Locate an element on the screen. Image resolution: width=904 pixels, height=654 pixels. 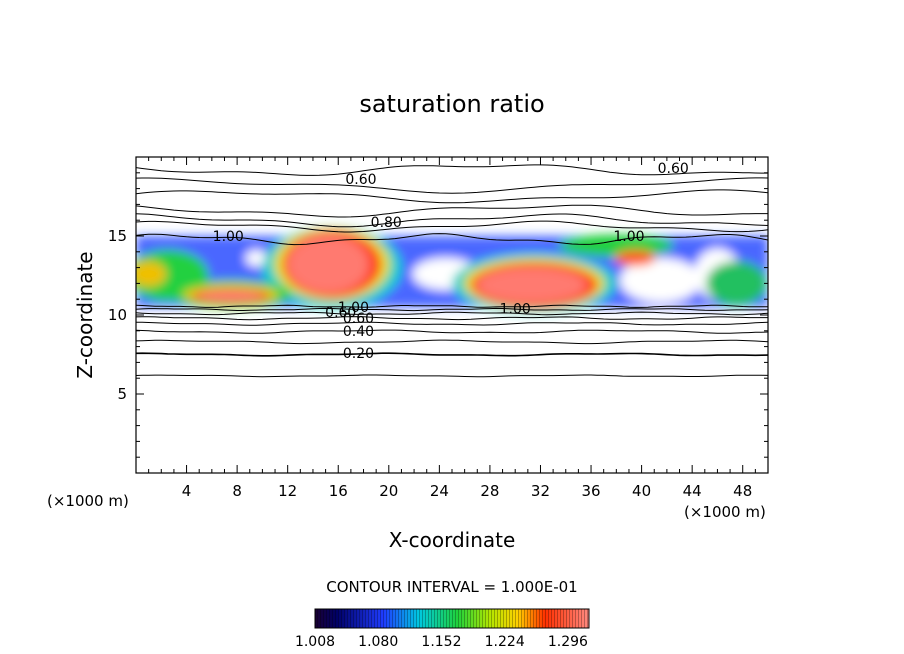
x-tick-label: 20 is located at coordinates (388, 491).